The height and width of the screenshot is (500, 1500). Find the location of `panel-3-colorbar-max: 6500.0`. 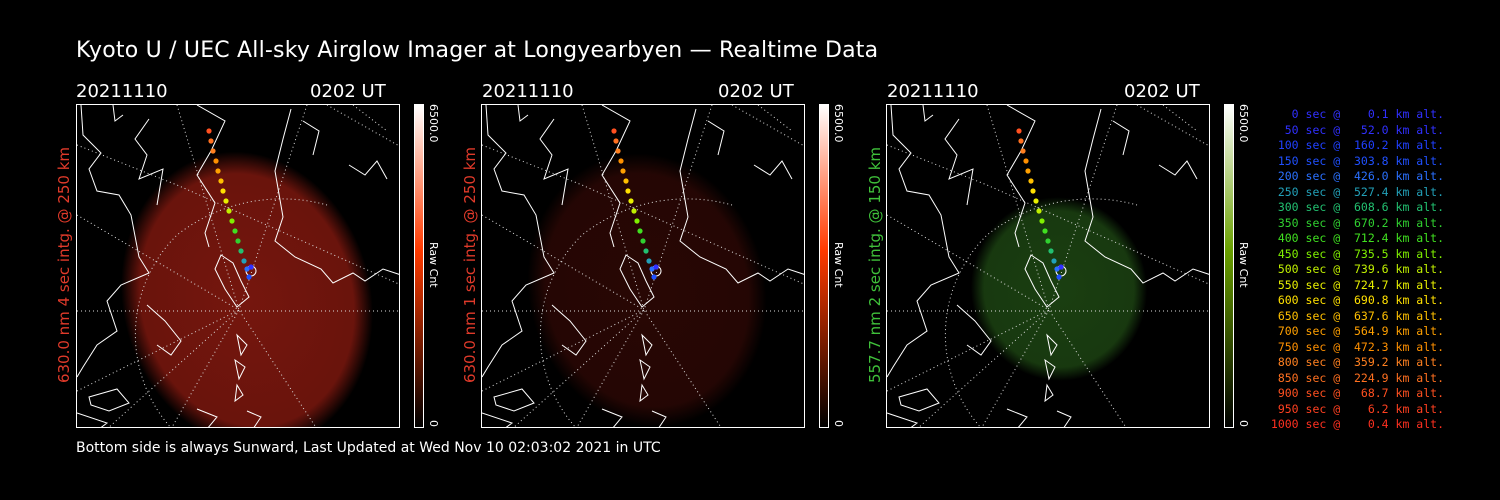

panel-3-colorbar-max: 6500.0 is located at coordinates (1243, 123).